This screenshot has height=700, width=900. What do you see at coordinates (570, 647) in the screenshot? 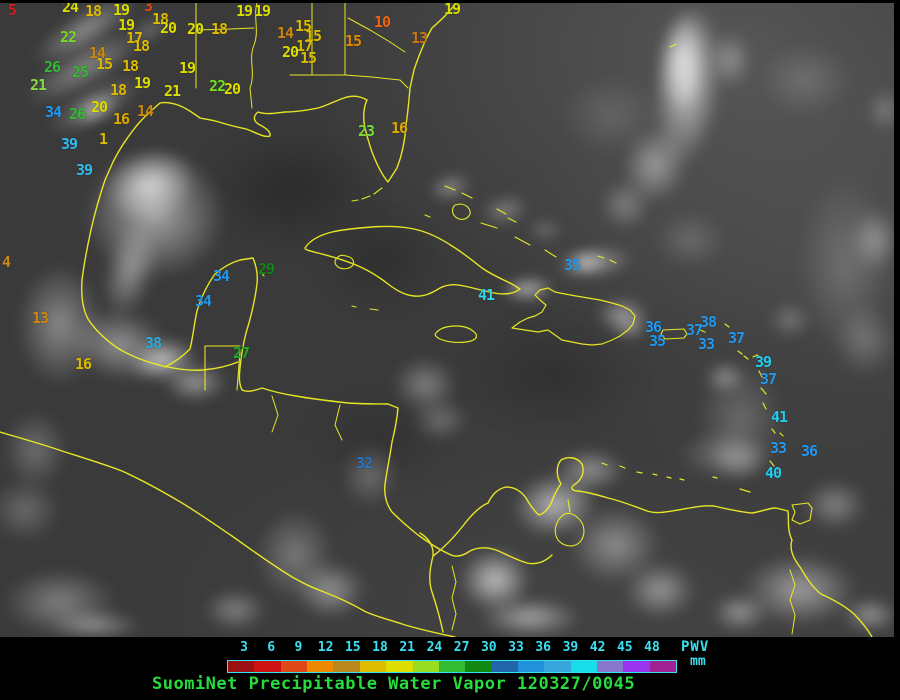
I see `colorbar-tick-label: 39` at bounding box center [570, 647].